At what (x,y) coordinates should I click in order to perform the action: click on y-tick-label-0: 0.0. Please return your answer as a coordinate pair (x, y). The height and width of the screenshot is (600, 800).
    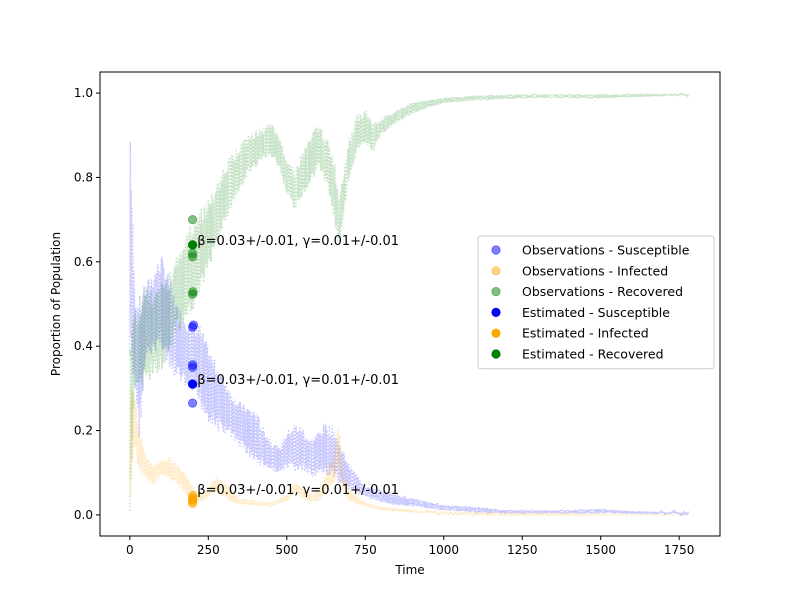
    Looking at the image, I should click on (83, 515).